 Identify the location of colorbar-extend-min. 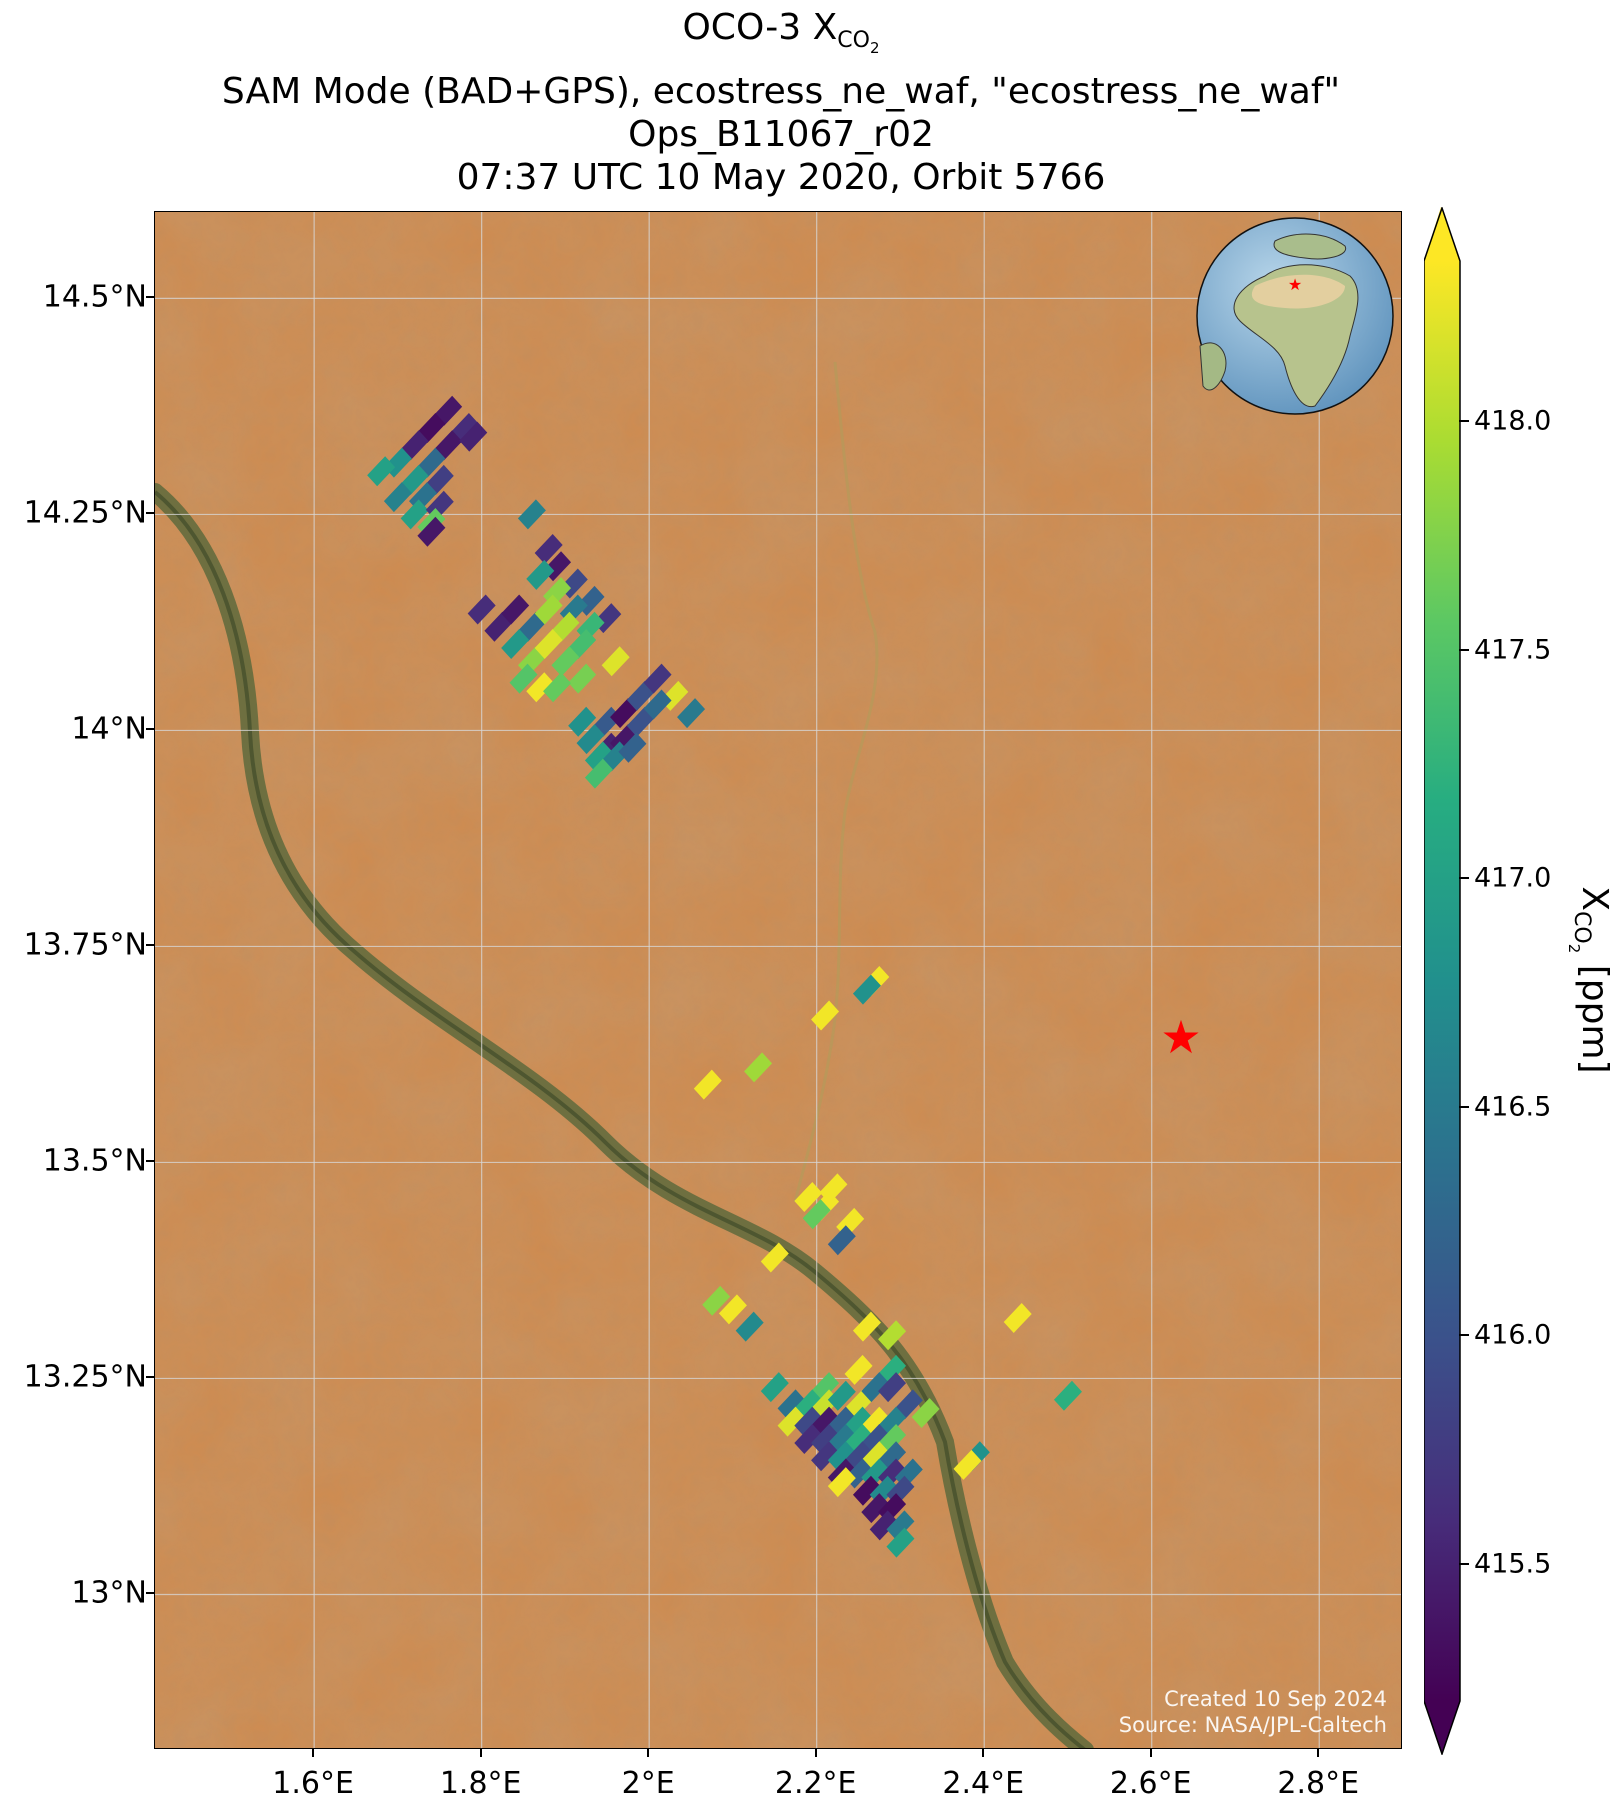
(1442, 1728).